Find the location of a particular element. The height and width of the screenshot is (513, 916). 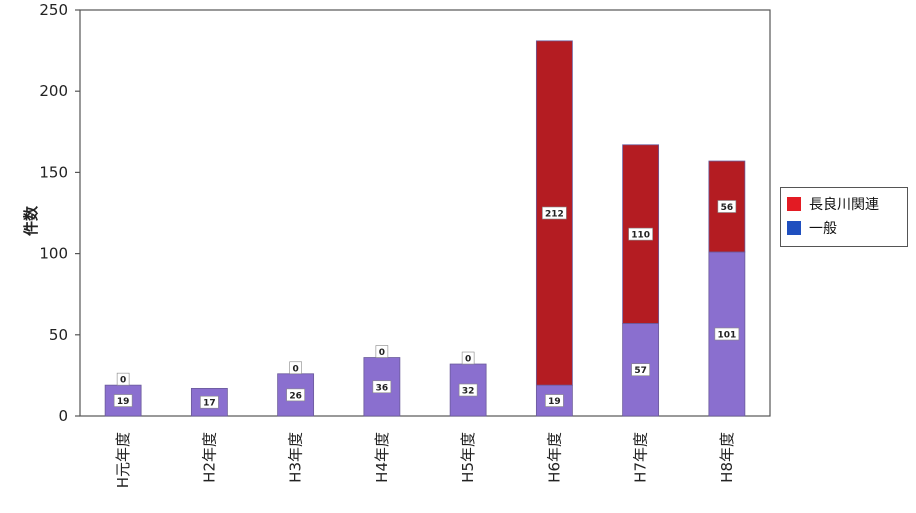

x-tick-label: H元年度 is located at coordinates (123, 460).